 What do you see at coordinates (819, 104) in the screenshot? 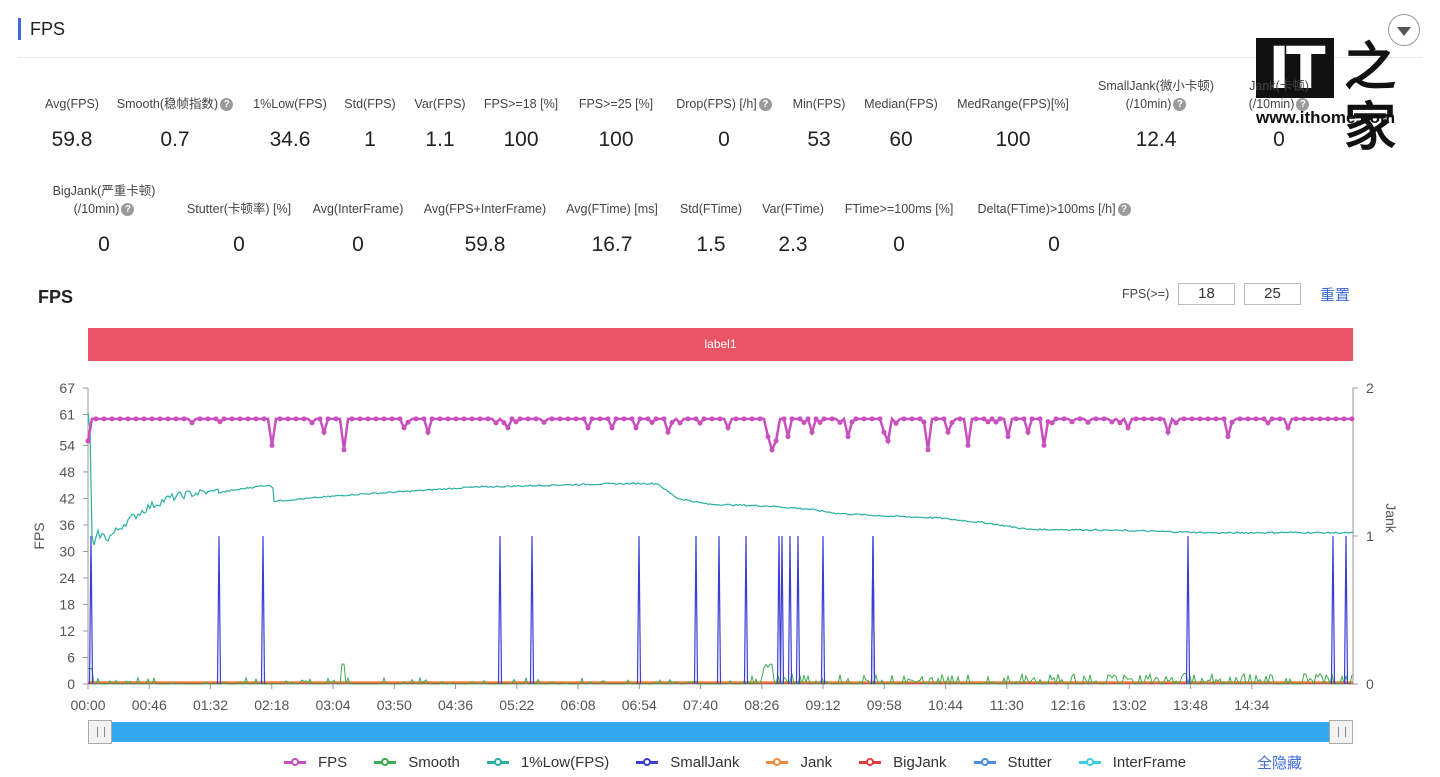
I see `metric-label-text: Min(FPS)` at bounding box center [819, 104].